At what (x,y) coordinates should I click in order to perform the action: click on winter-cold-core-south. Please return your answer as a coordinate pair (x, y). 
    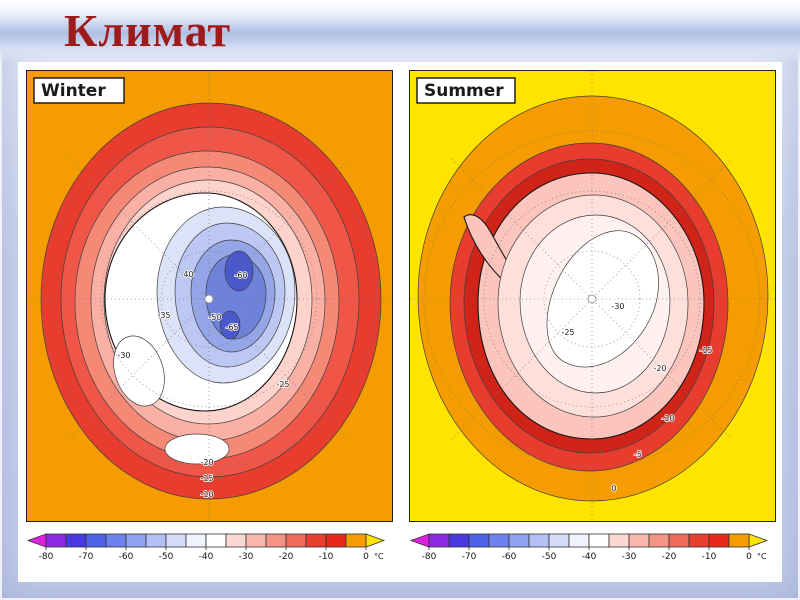
    Looking at the image, I should click on (230, 325).